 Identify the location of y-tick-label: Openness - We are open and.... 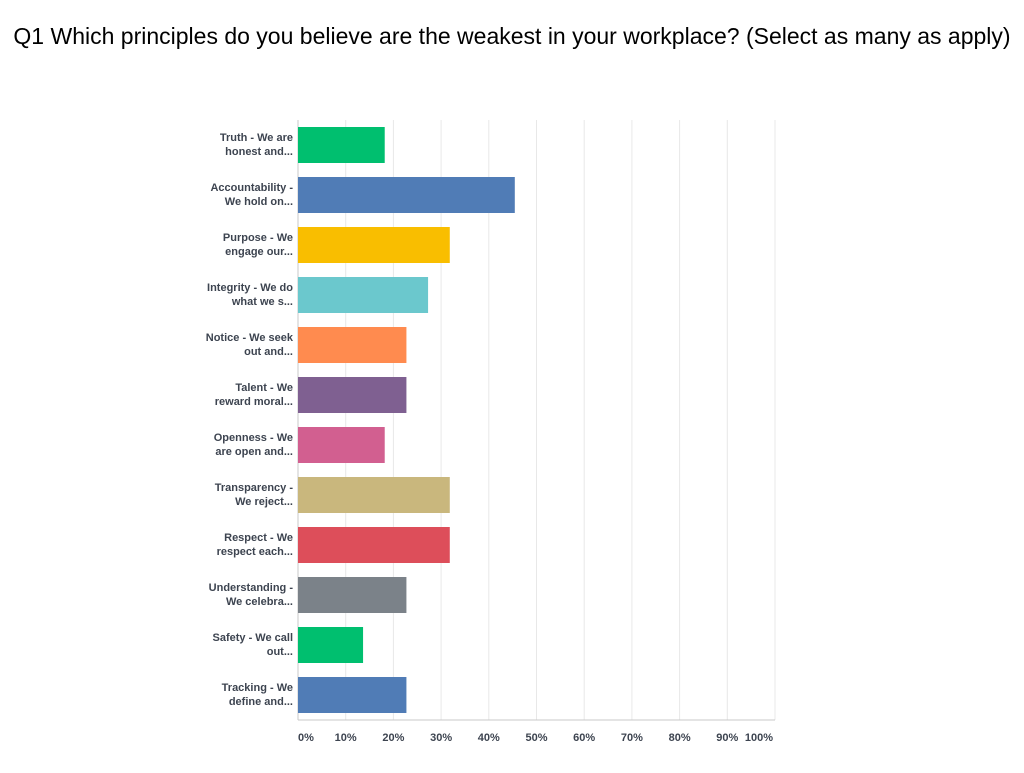
(253, 445).